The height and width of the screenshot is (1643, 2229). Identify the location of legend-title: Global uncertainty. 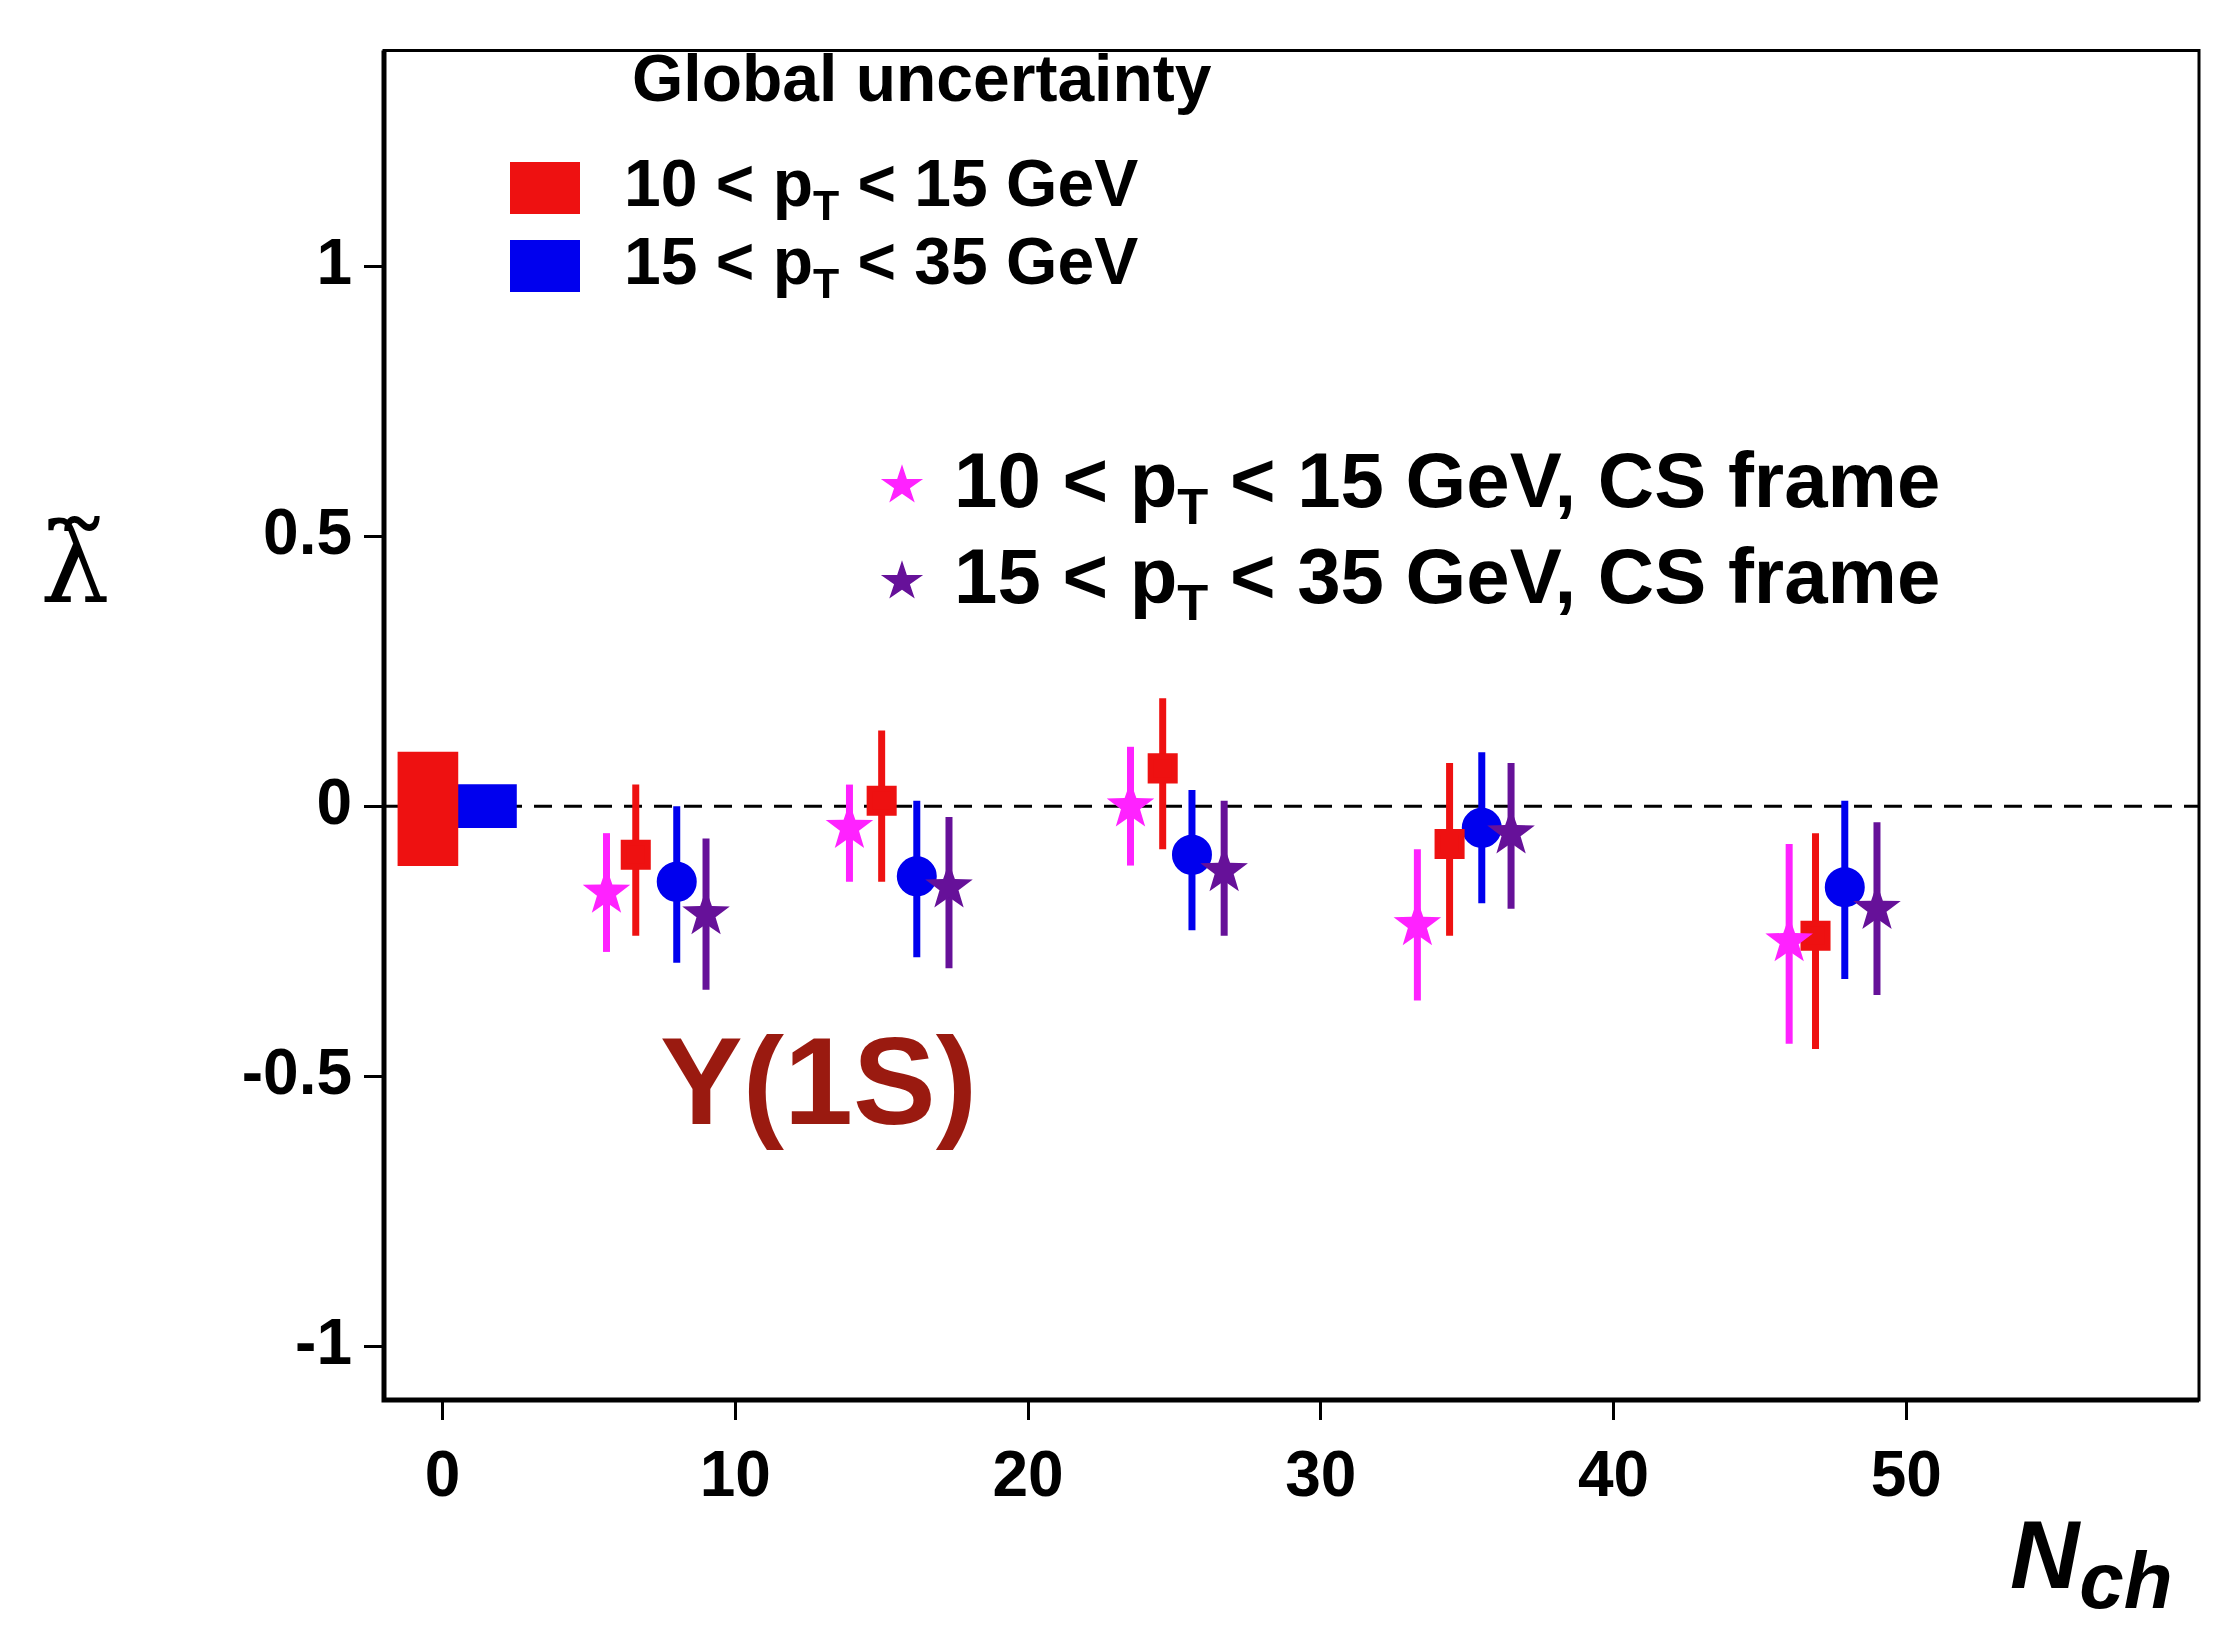
(922, 78).